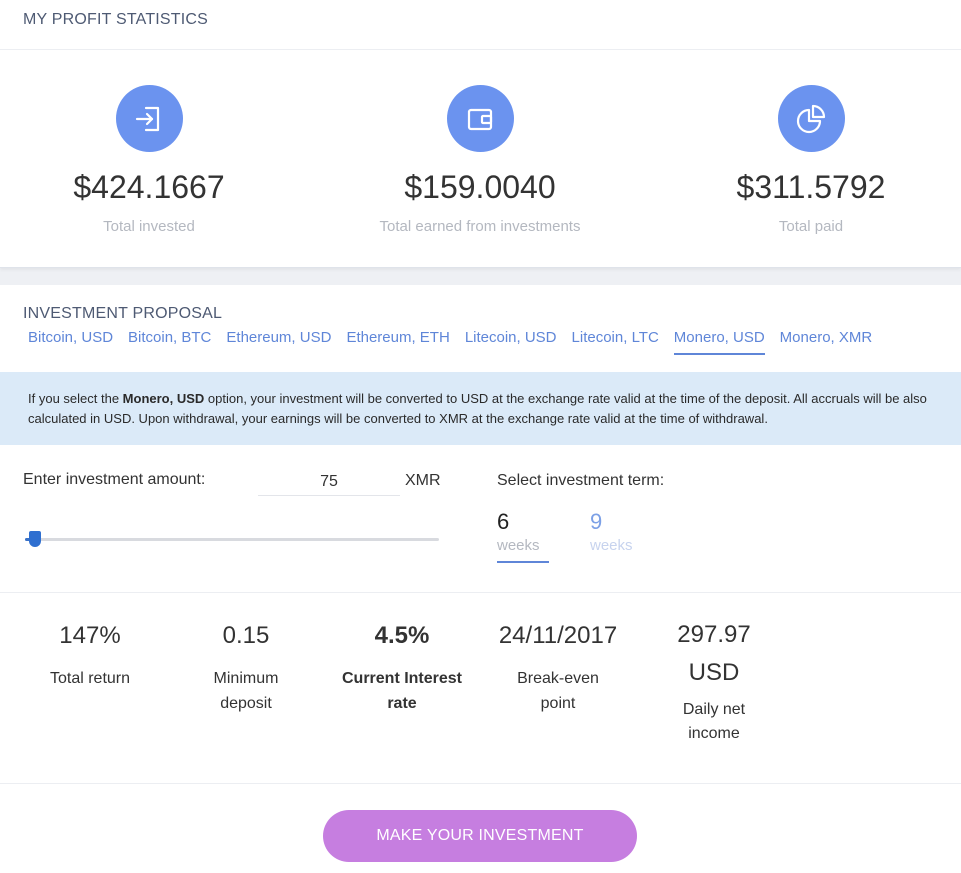 The width and height of the screenshot is (961, 873). What do you see at coordinates (90, 656) in the screenshot?
I see `metric-total-return: 147% Total return` at bounding box center [90, 656].